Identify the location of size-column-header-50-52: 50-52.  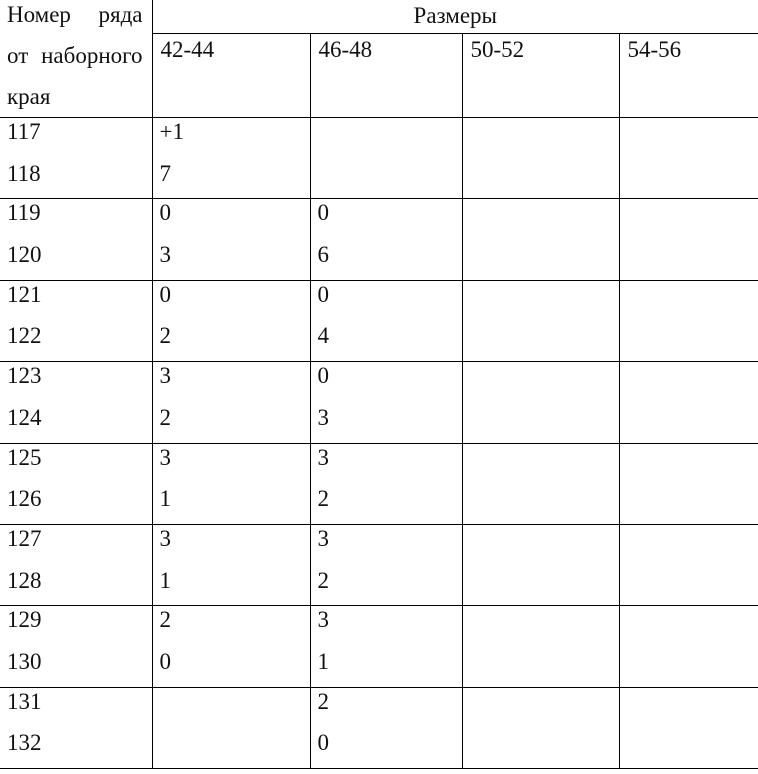
(540, 75).